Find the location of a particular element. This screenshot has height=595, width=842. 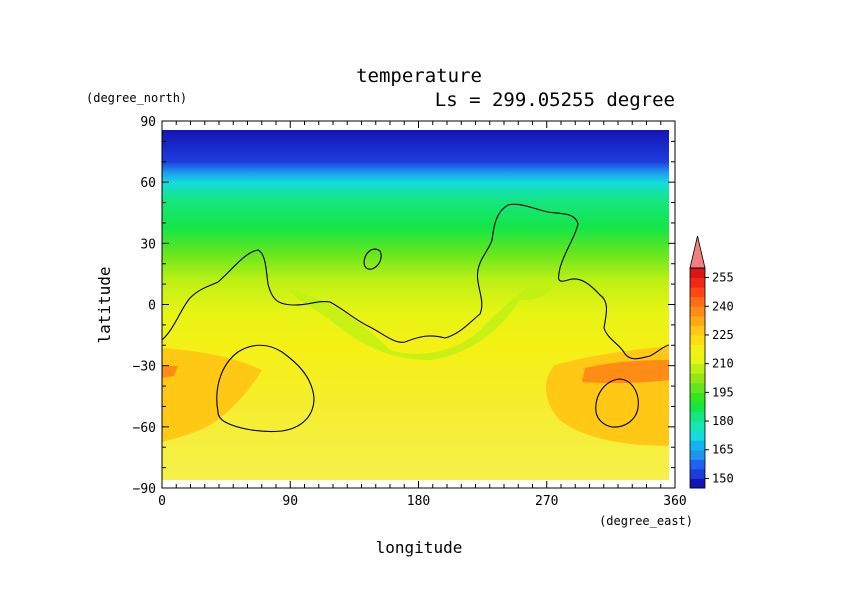

chart-subtitle: Ls = 299.05255 degree is located at coordinates (555, 100).